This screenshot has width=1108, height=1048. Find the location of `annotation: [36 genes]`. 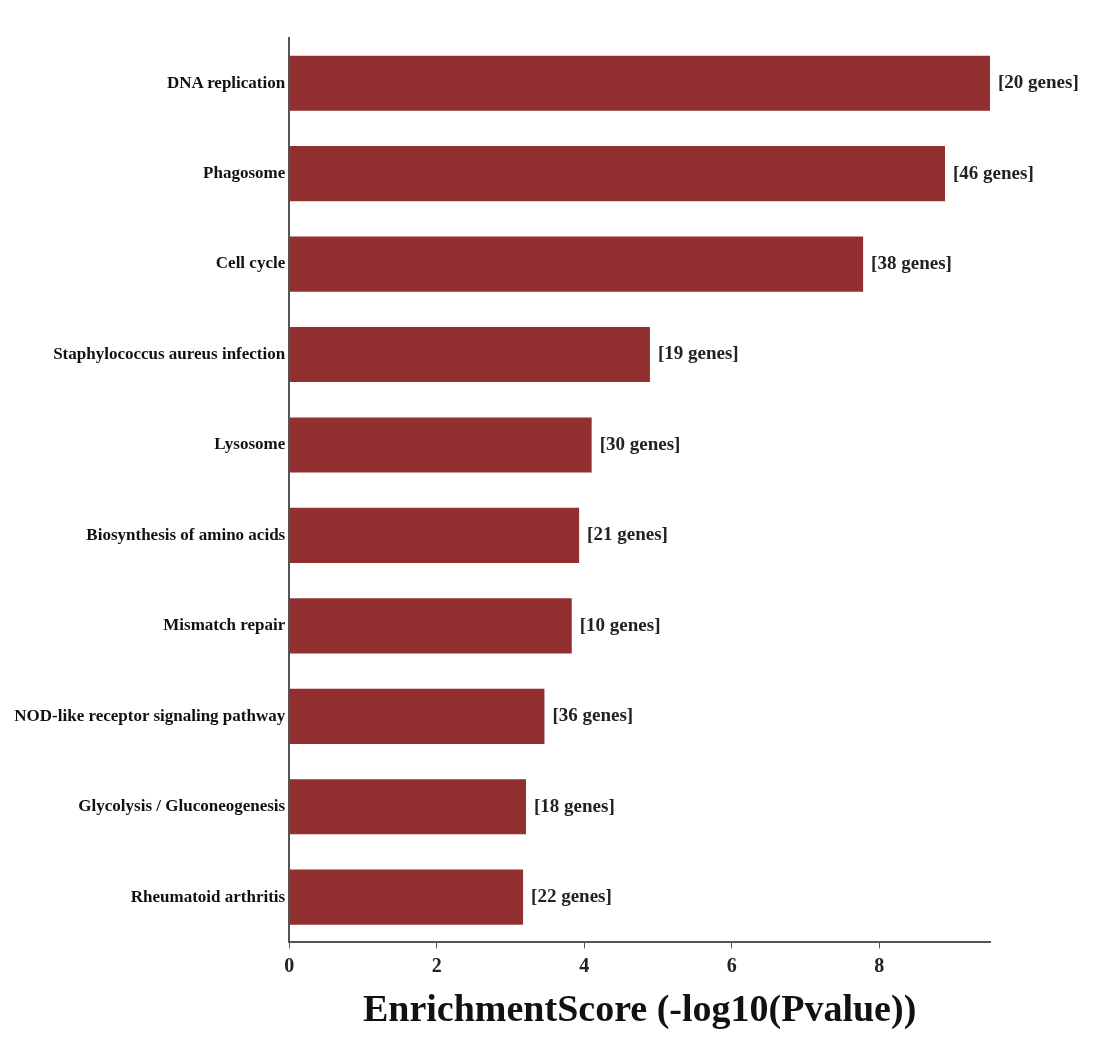

annotation: [36 genes] is located at coordinates (593, 715).